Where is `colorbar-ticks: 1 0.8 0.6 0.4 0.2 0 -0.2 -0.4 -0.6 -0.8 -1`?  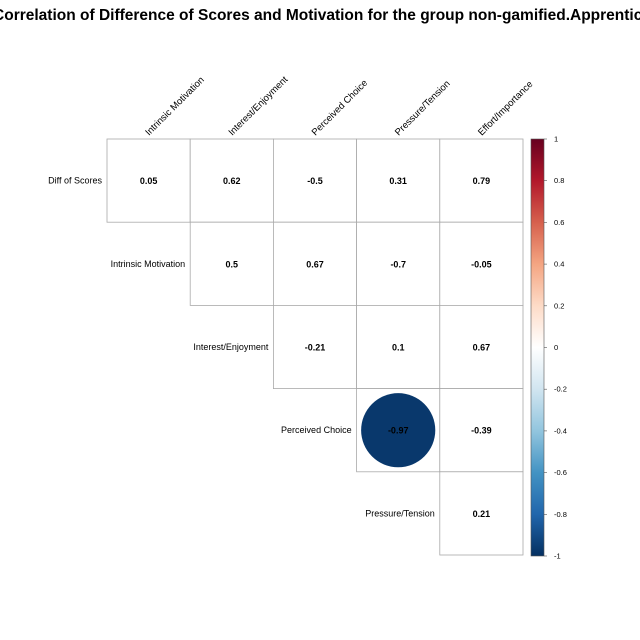 colorbar-ticks: 1 0.8 0.6 0.4 0.2 0 -0.2 -0.4 -0.6 -0.8 -1 is located at coordinates (555, 348).